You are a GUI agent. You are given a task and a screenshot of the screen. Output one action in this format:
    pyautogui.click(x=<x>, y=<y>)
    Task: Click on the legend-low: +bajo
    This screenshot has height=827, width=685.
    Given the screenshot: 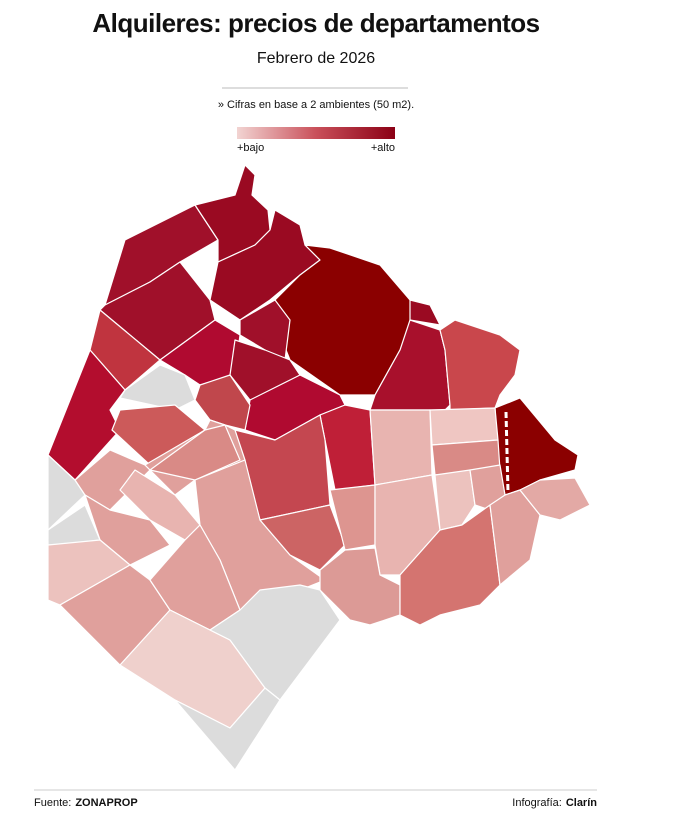 What is the action you would take?
    pyautogui.click(x=250, y=148)
    